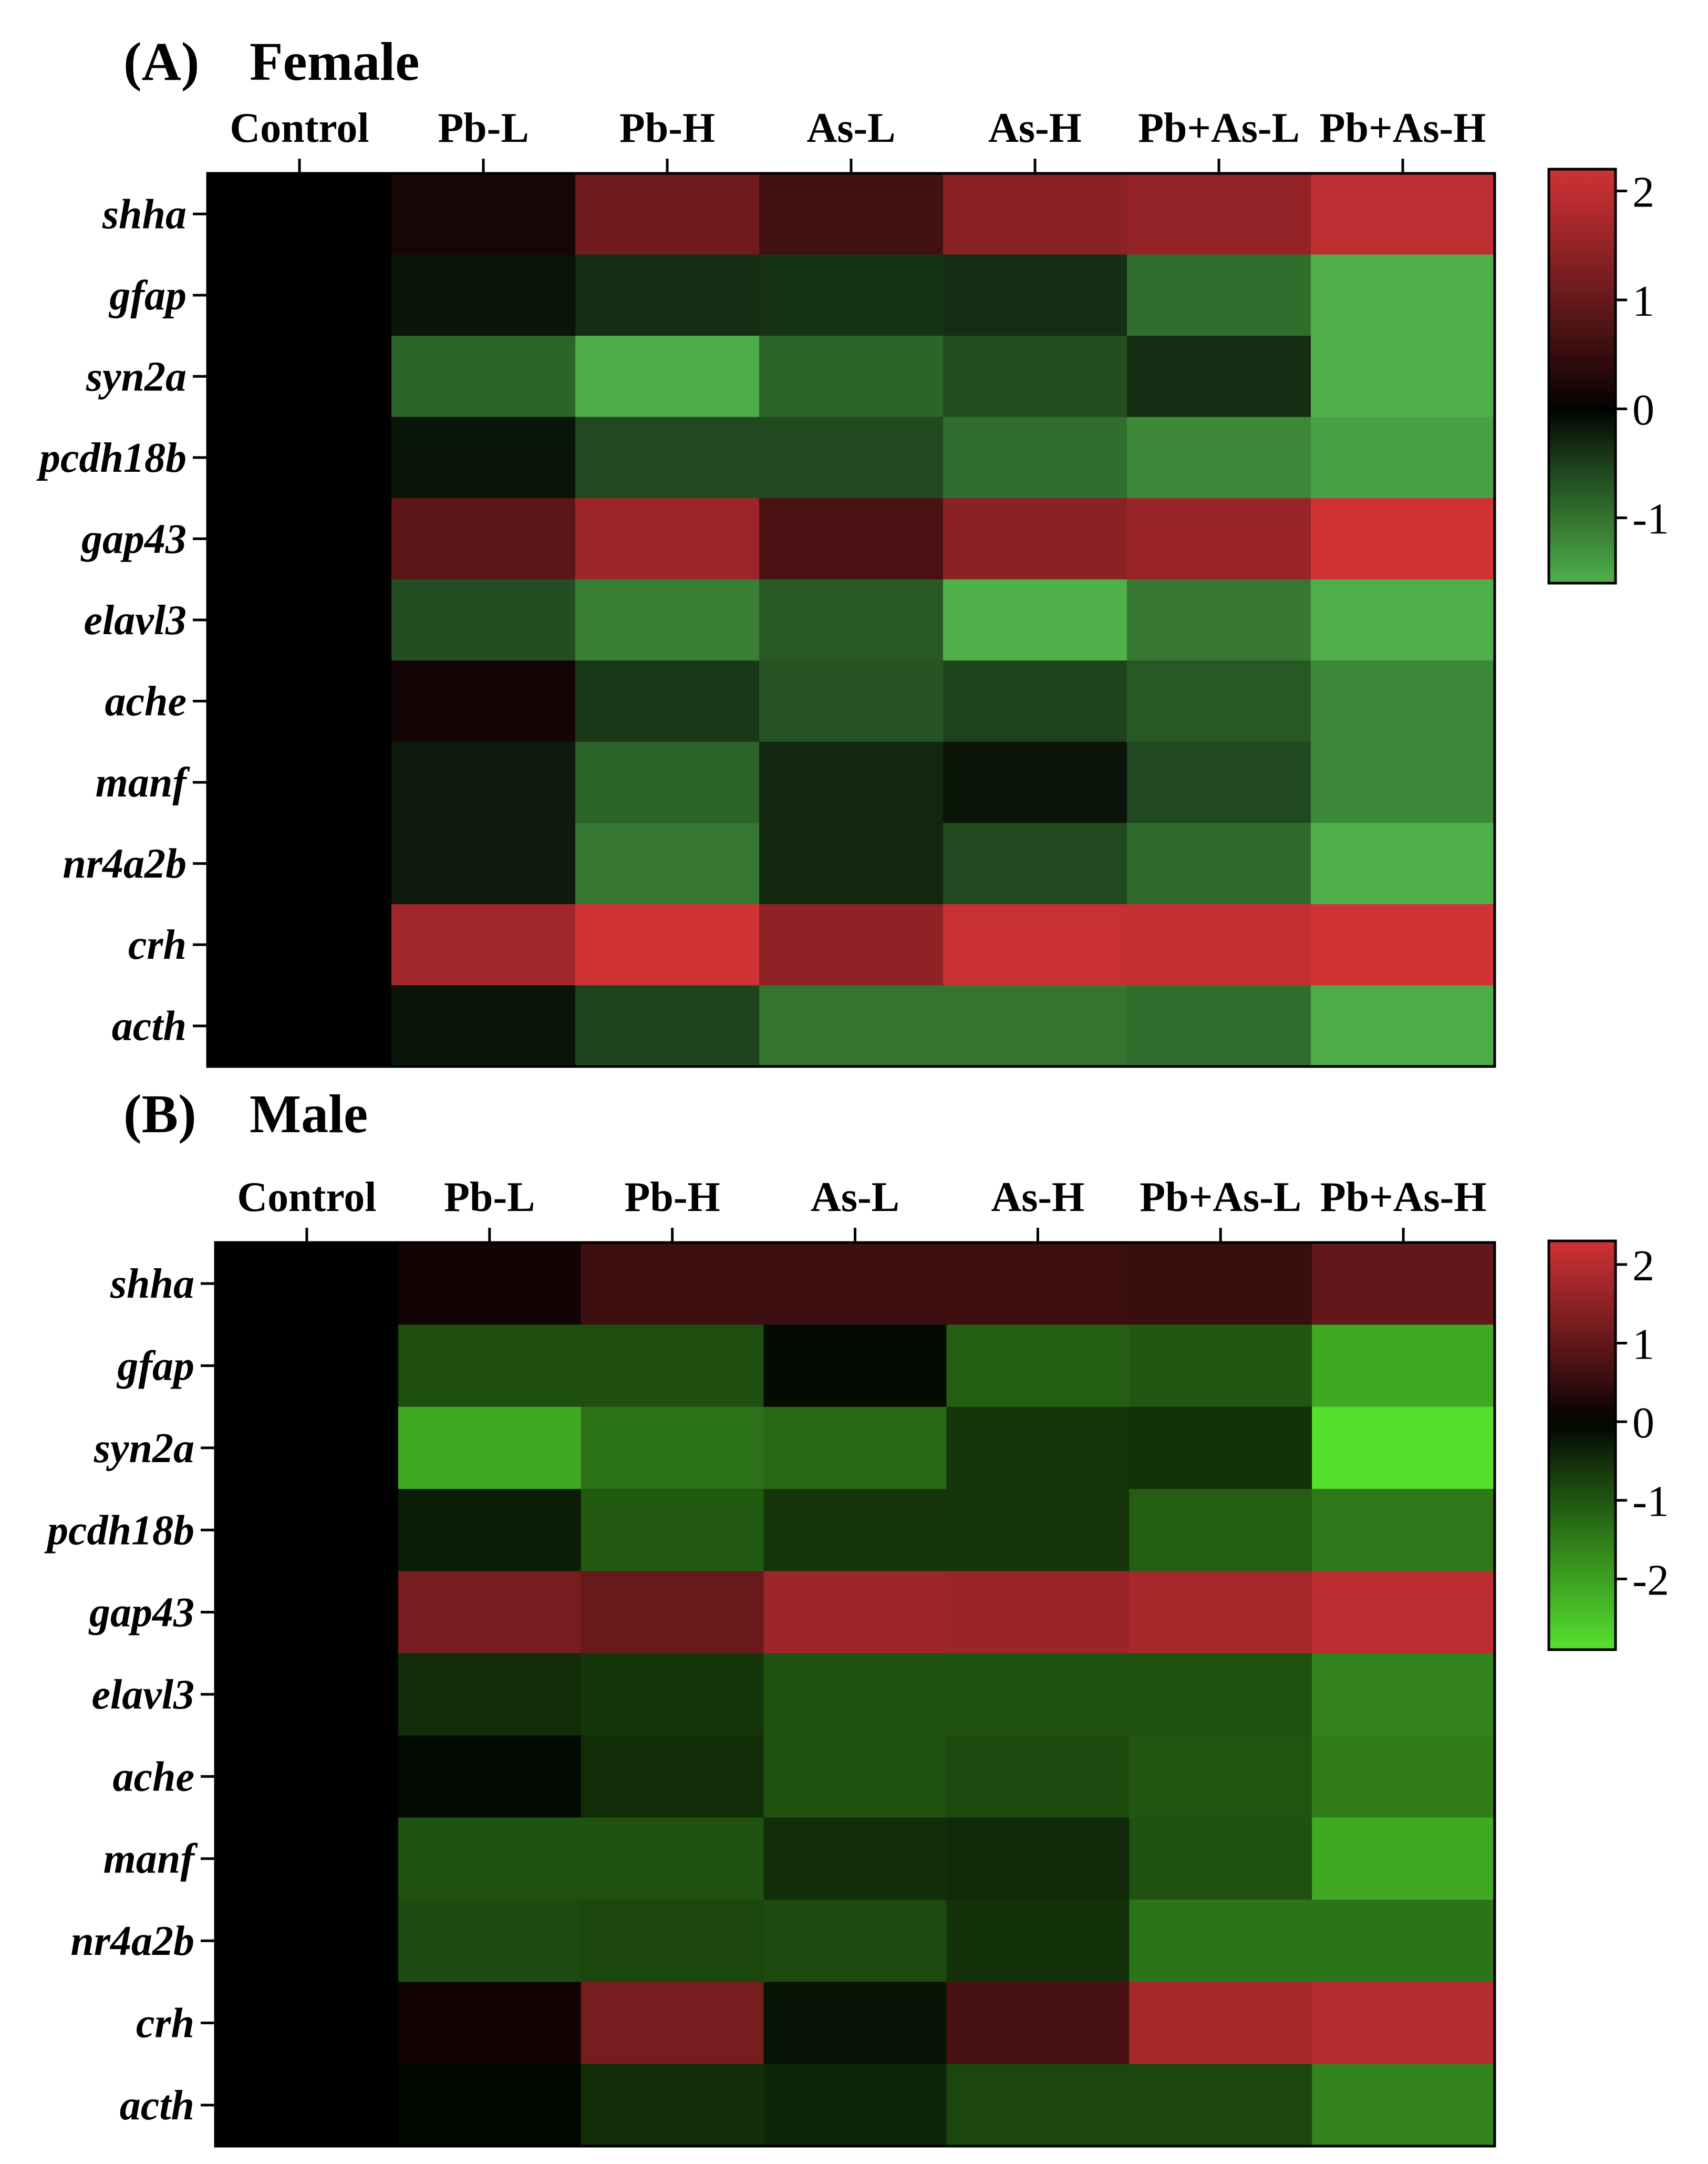 The image size is (1708, 2164). I want to click on row-label: pcdh18b, so click(119, 1530).